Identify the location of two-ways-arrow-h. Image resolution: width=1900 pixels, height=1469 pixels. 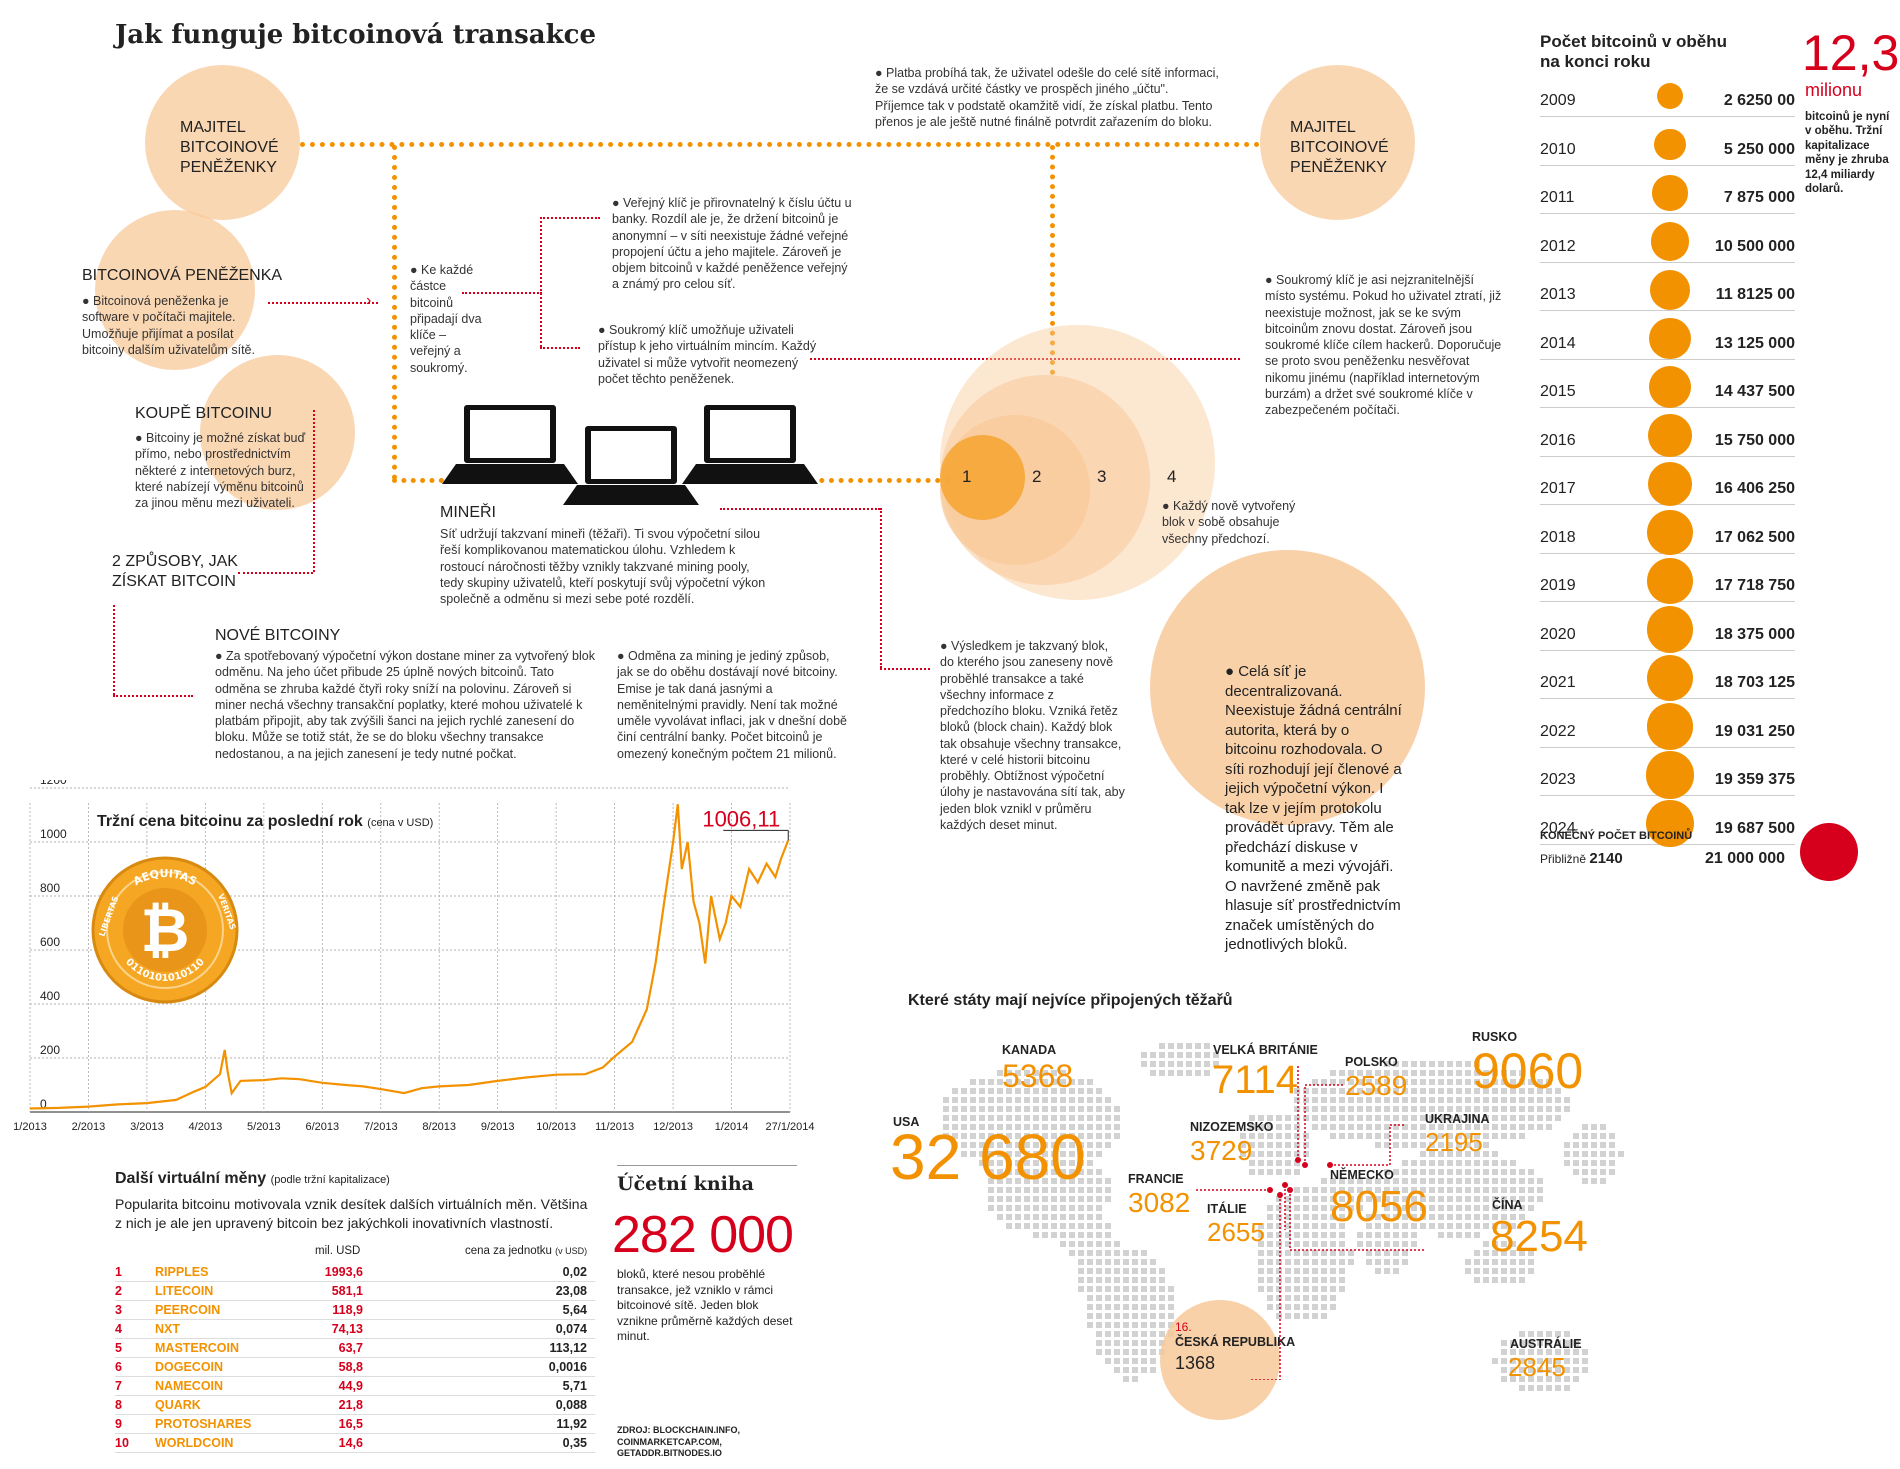
(275, 573).